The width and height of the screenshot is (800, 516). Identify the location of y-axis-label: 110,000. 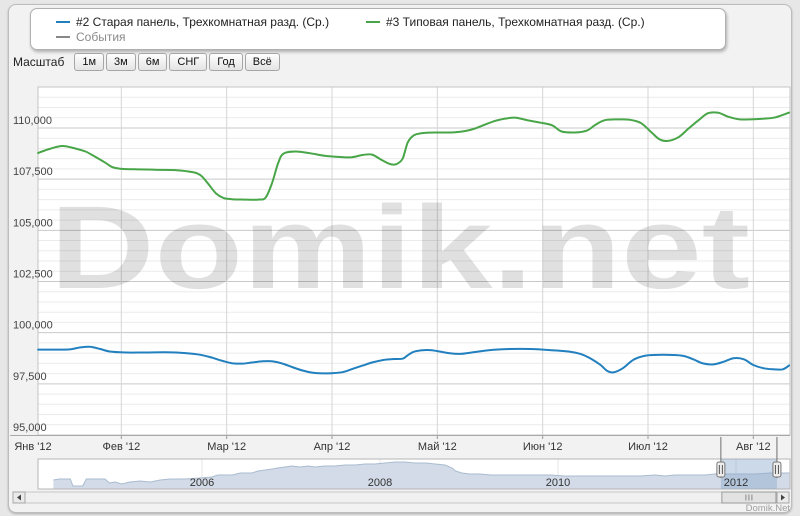
(32, 121).